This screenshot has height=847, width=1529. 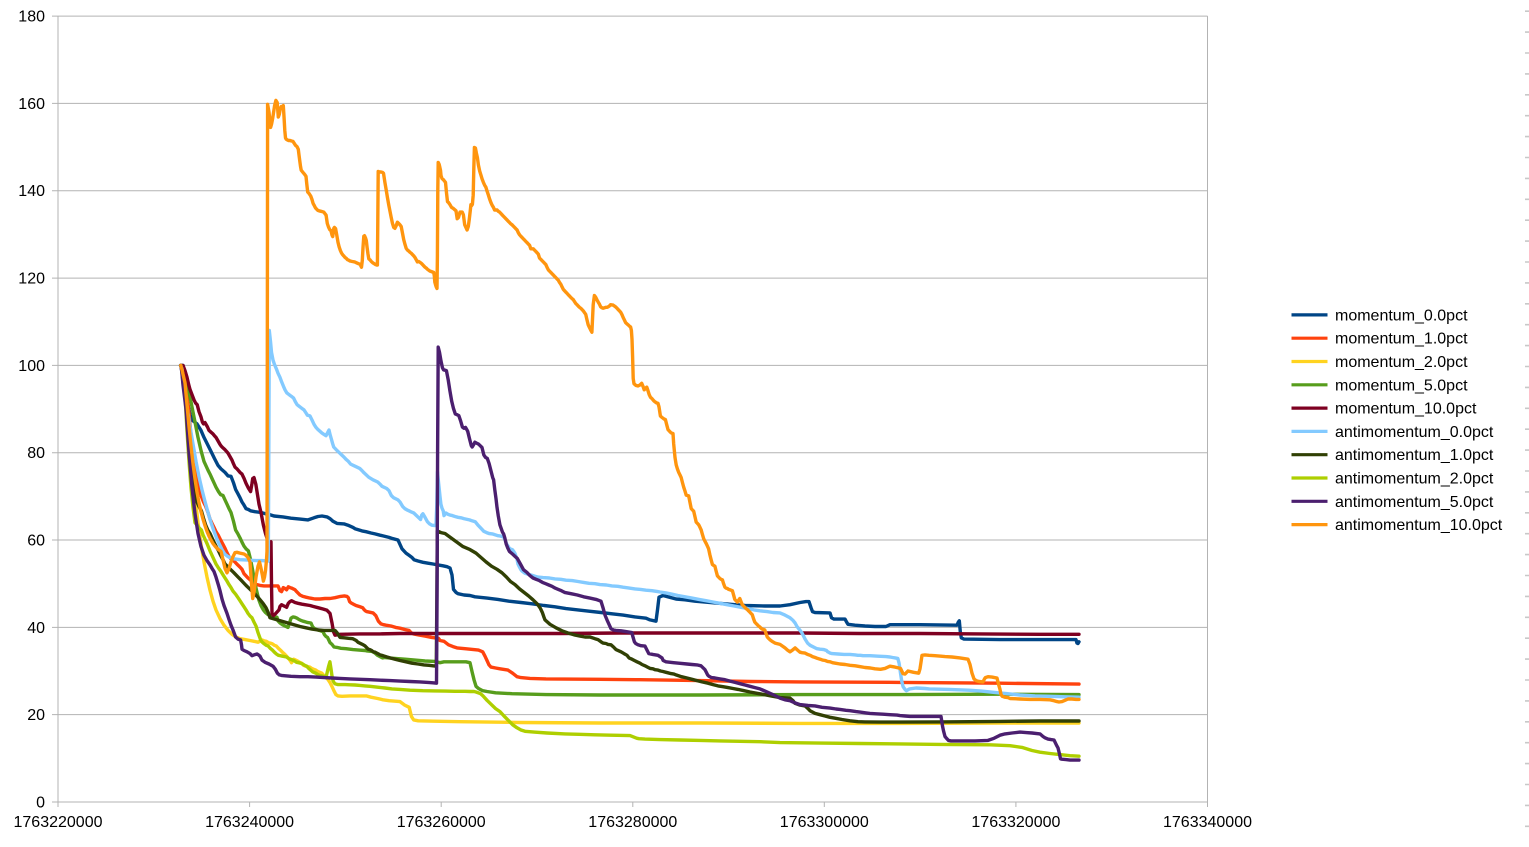 I want to click on svg-text: 1763260000, so click(x=441, y=822).